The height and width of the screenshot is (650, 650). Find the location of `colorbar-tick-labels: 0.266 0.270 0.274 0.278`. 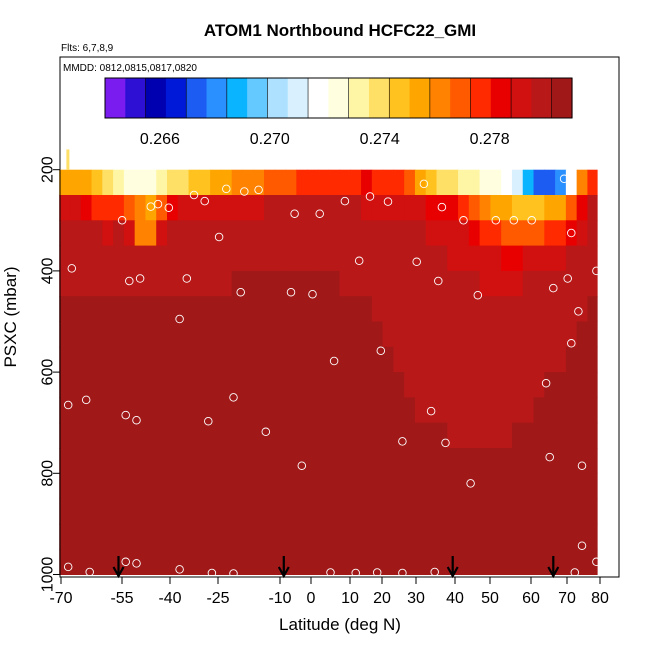

colorbar-tick-labels: 0.266 0.270 0.274 0.278 is located at coordinates (325, 139).